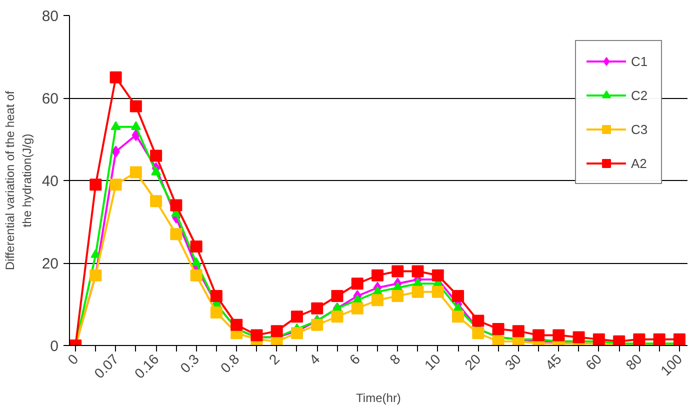 This screenshot has height=407, width=692. Describe the element at coordinates (50, 16) in the screenshot. I see `y-tick-label: 80` at that location.